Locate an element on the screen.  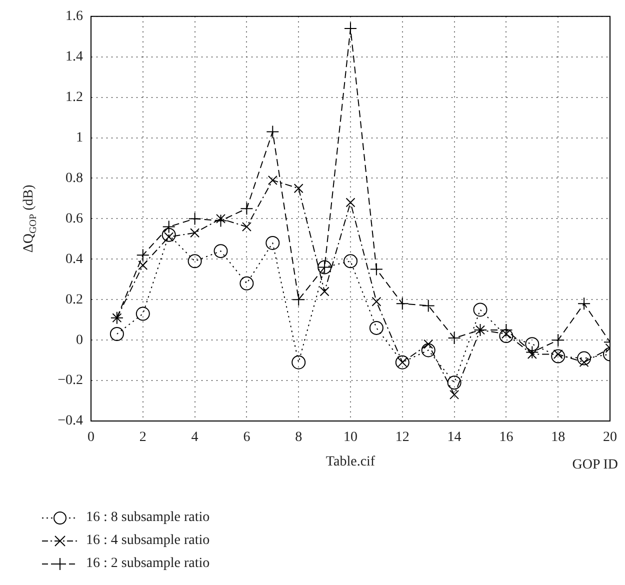
y-tick-label: 0.4 is located at coordinates (74, 259).